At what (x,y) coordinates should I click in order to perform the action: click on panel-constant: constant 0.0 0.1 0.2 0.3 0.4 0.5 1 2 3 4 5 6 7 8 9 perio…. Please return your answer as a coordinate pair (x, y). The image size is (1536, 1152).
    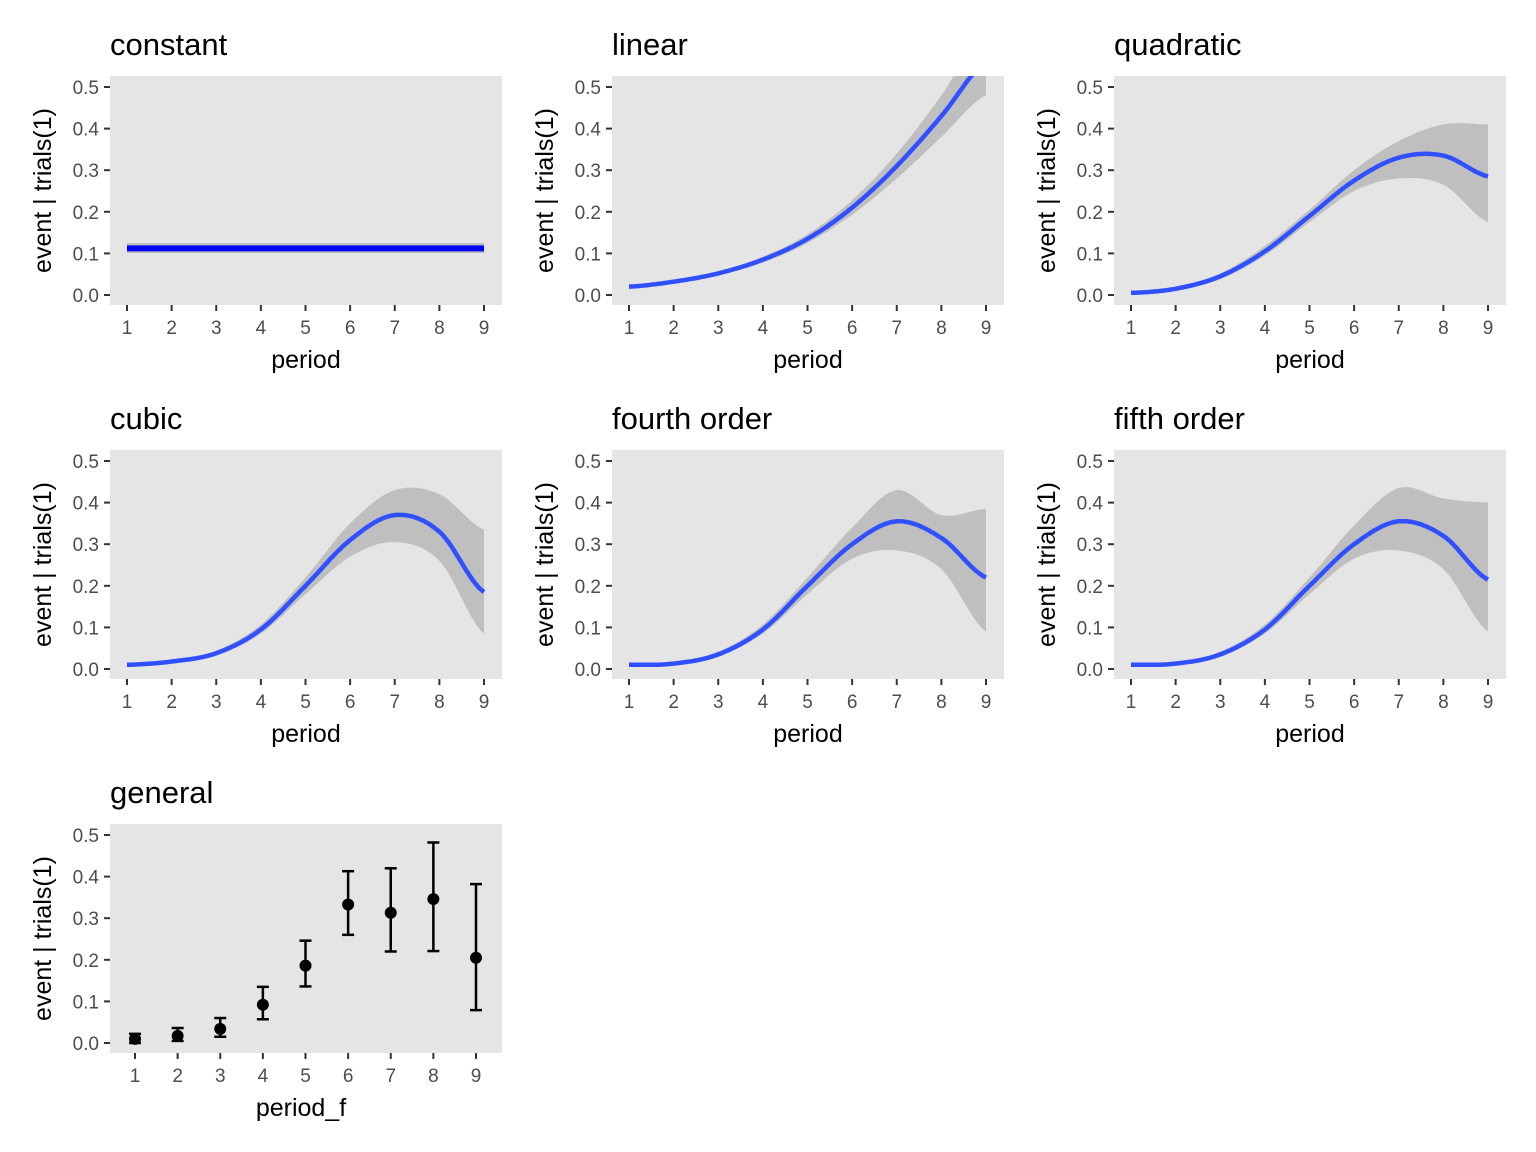
    Looking at the image, I should click on (265, 200).